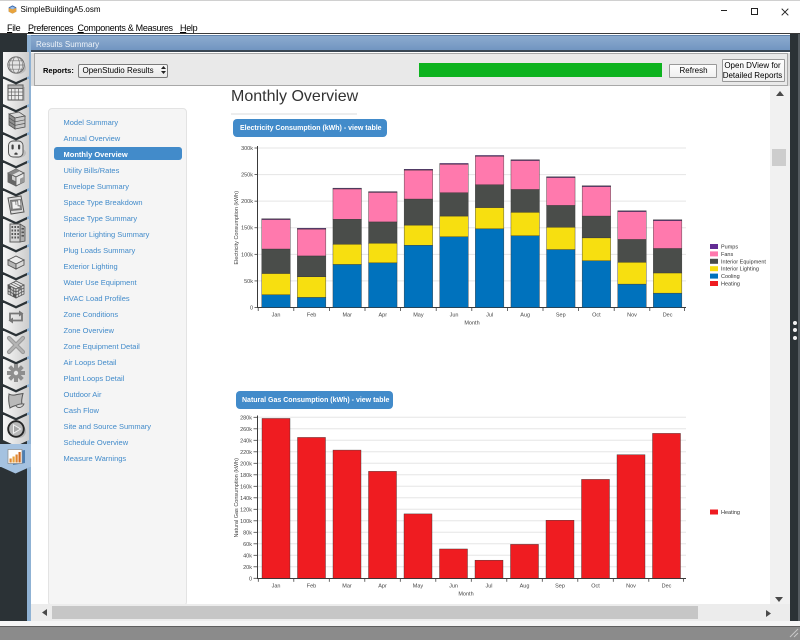 The image size is (800, 640). What do you see at coordinates (247, 229) in the screenshot?
I see `svg-text: 150k` at bounding box center [247, 229].